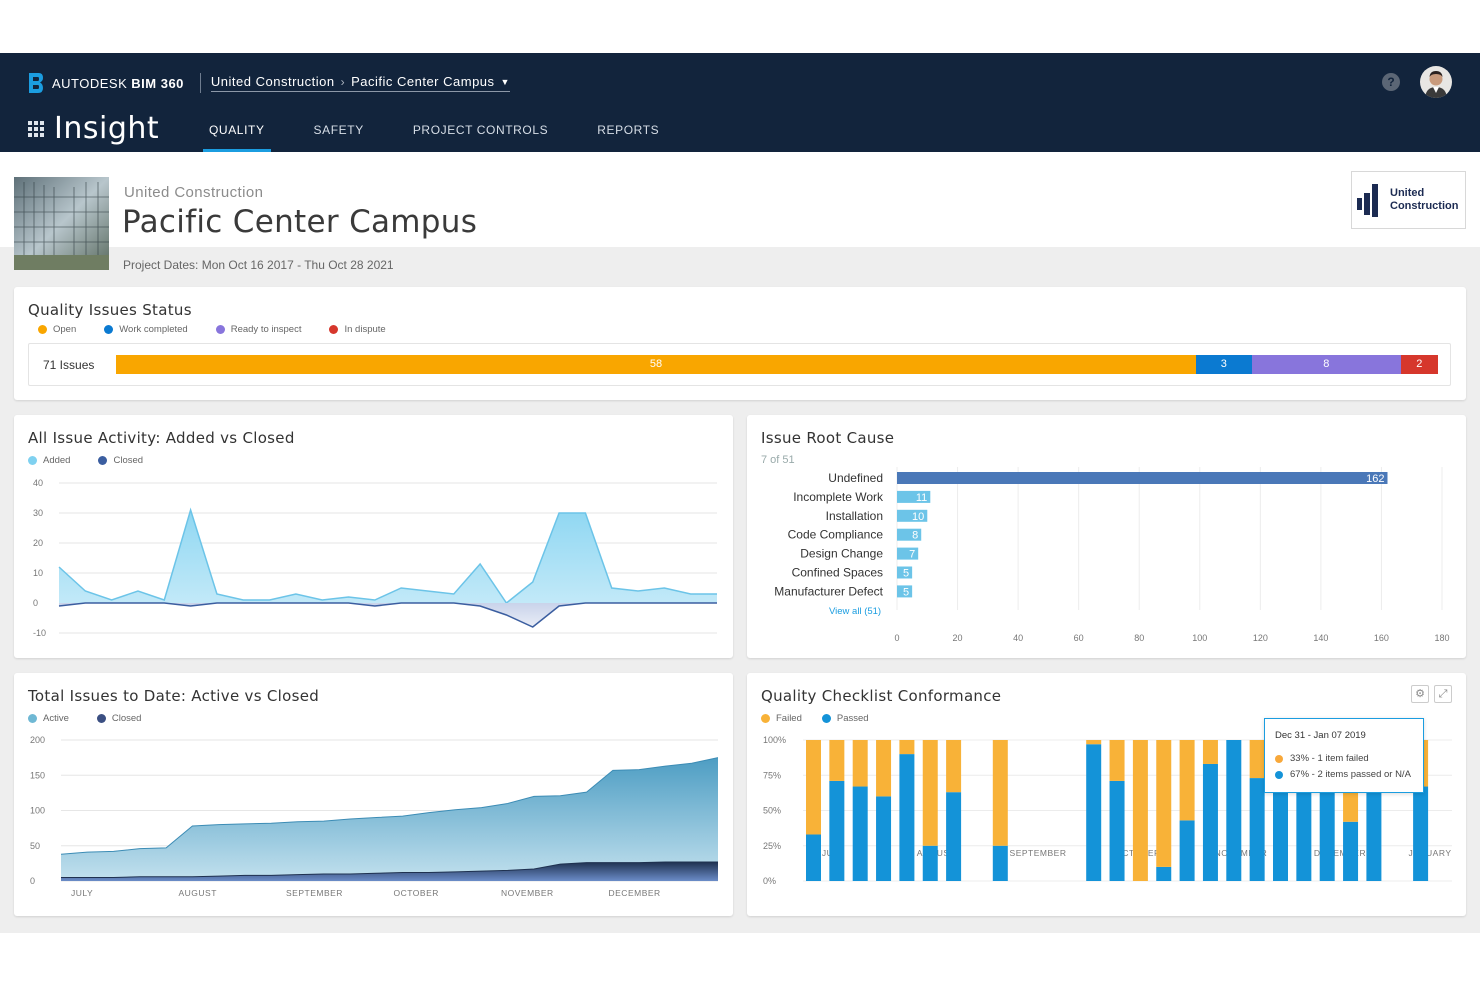  Describe the element at coordinates (300, 222) in the screenshot. I see `project-title: Pacific Center Campus` at that location.